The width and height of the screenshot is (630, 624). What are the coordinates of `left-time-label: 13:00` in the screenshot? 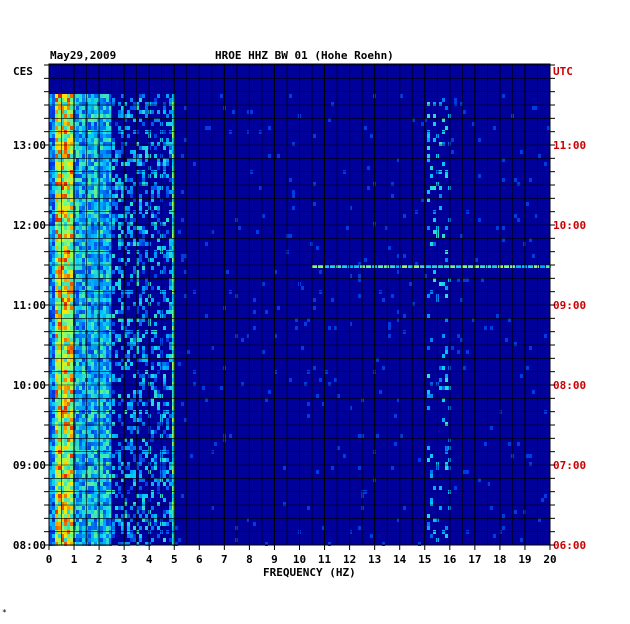 It's located at (29, 145).